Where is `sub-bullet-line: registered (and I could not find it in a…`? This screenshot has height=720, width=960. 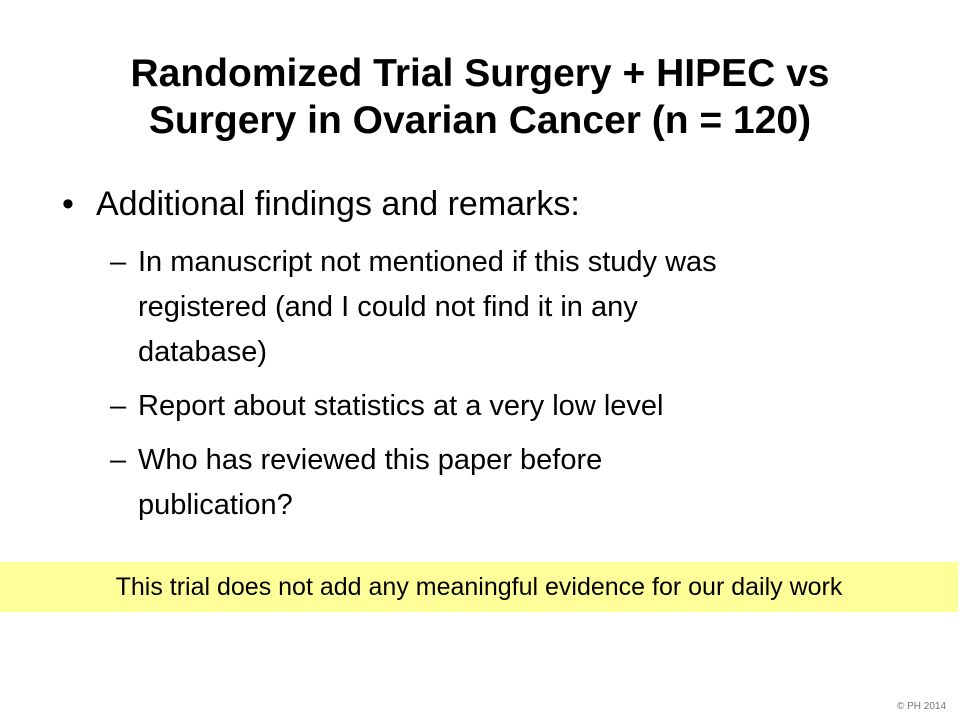
sub-bullet-line: registered (and I could not find it in a… is located at coordinates (388, 307).